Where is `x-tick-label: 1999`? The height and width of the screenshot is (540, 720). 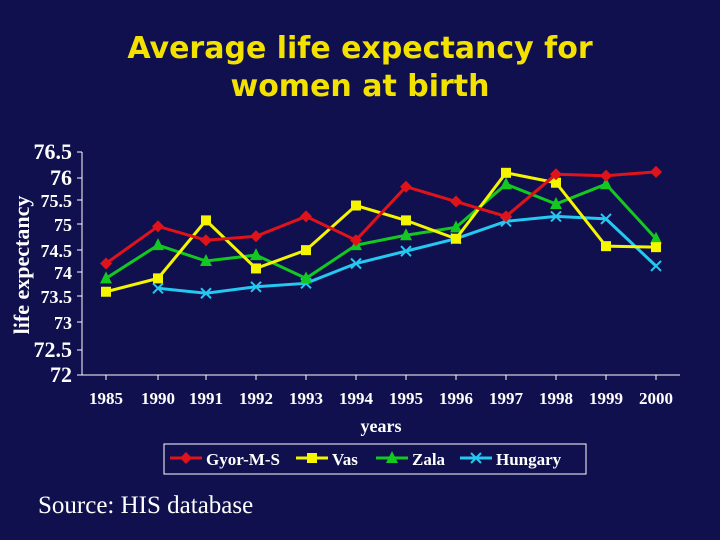 x-tick-label: 1999 is located at coordinates (606, 398).